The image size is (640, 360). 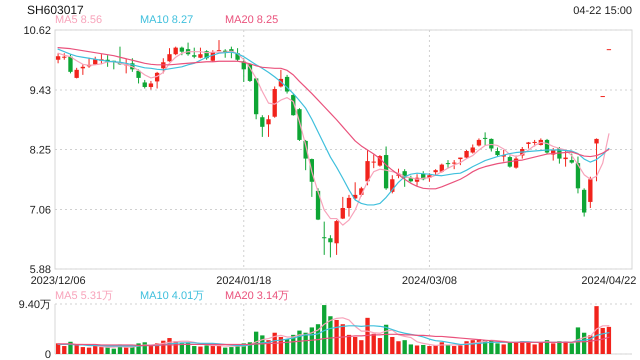 What do you see at coordinates (55, 10) in the screenshot?
I see `chart-title: SH603017` at bounding box center [55, 10].